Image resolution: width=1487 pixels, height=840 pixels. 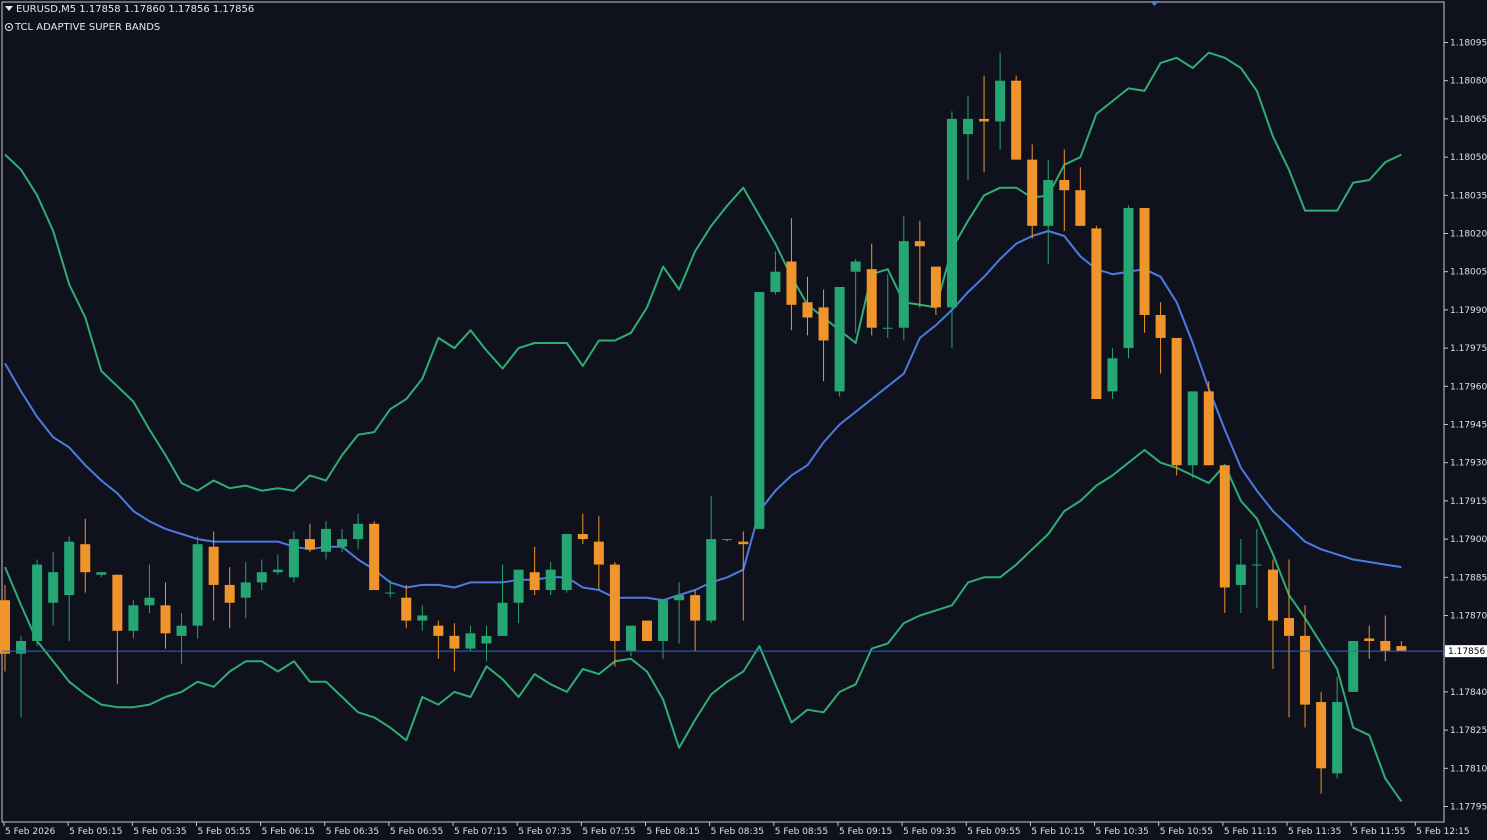 I want to click on current-price-tag, so click(x=1466, y=651).